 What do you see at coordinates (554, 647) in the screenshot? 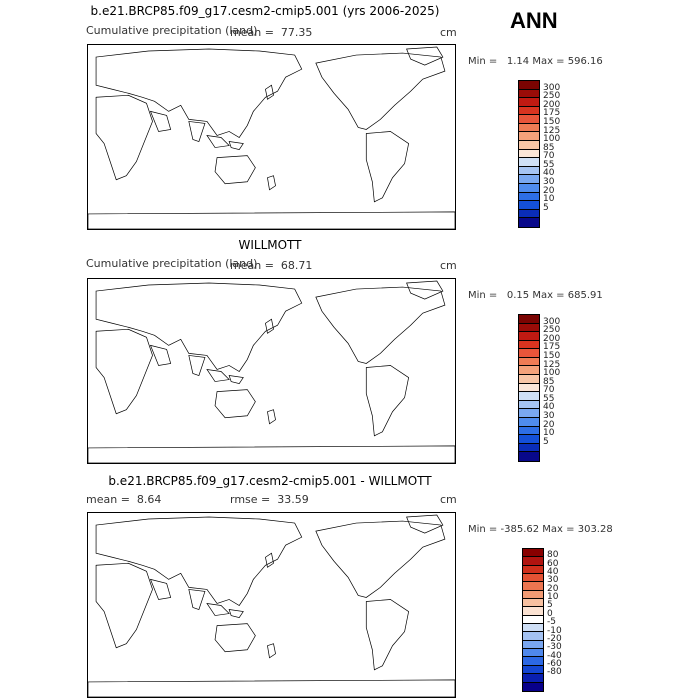
I see `colorbar-tick-label: -30` at bounding box center [554, 647].